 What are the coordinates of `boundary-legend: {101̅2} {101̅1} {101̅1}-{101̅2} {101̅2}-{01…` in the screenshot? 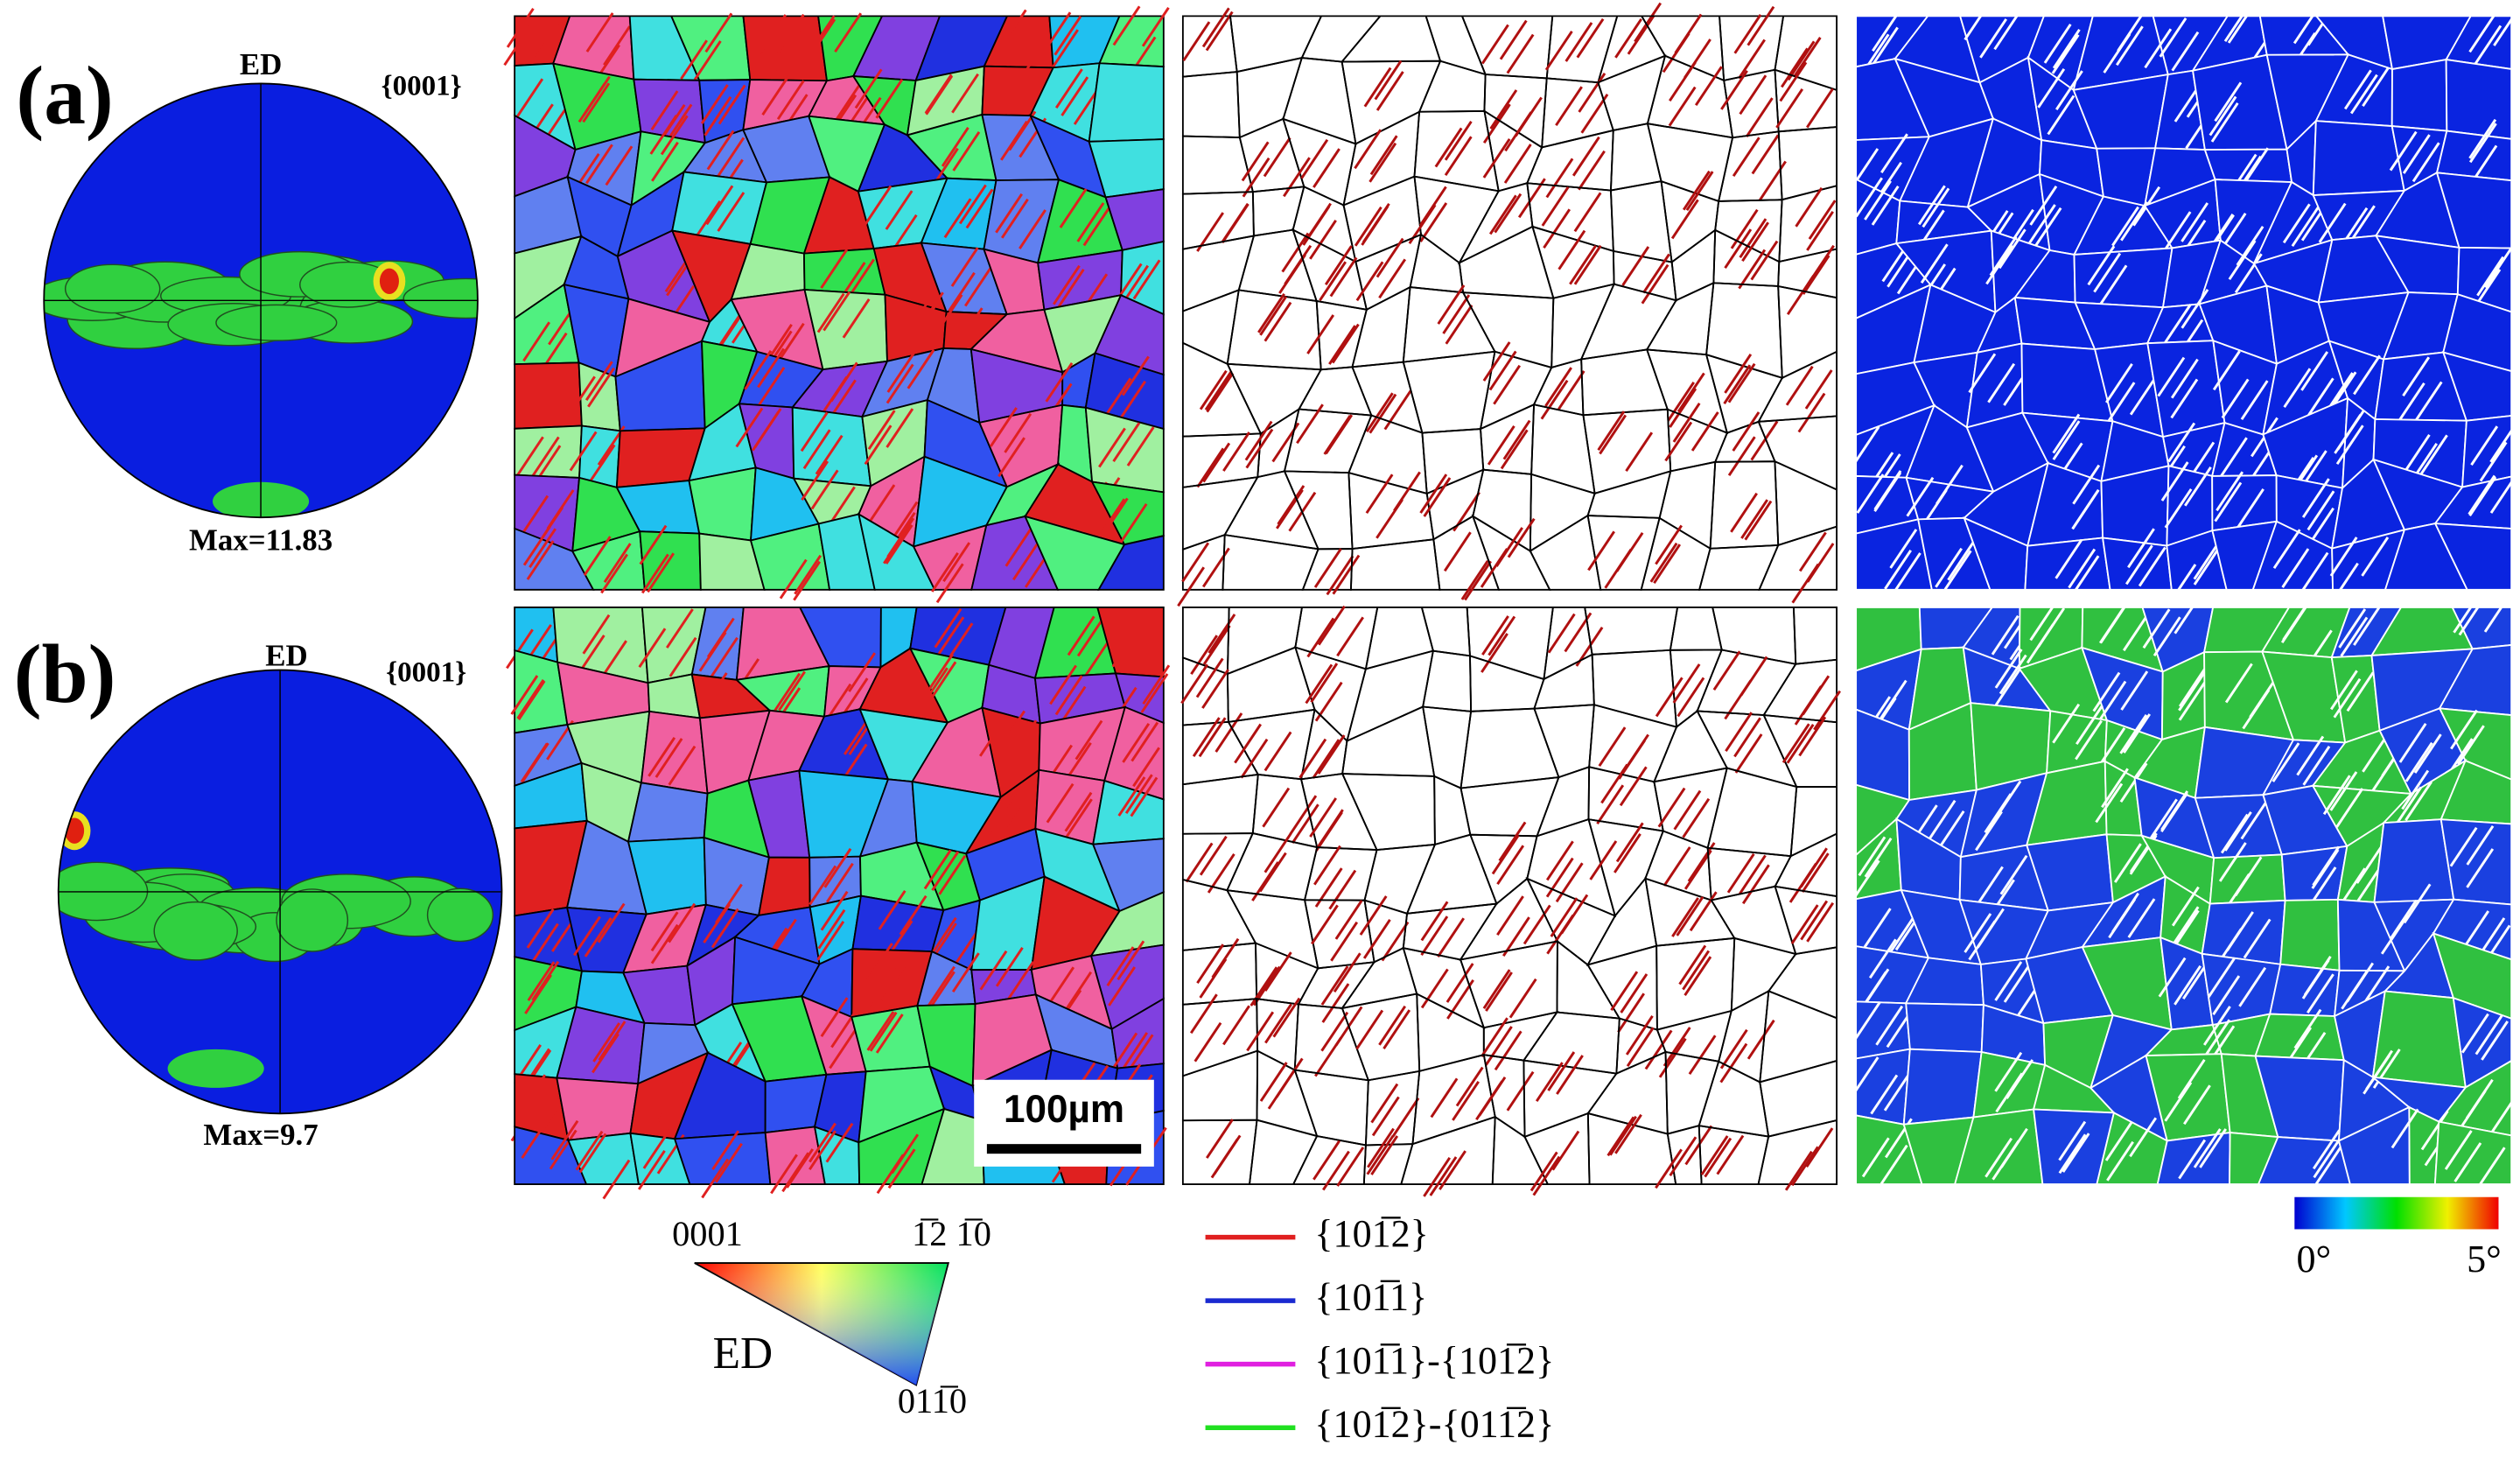 It's located at (1379, 1328).